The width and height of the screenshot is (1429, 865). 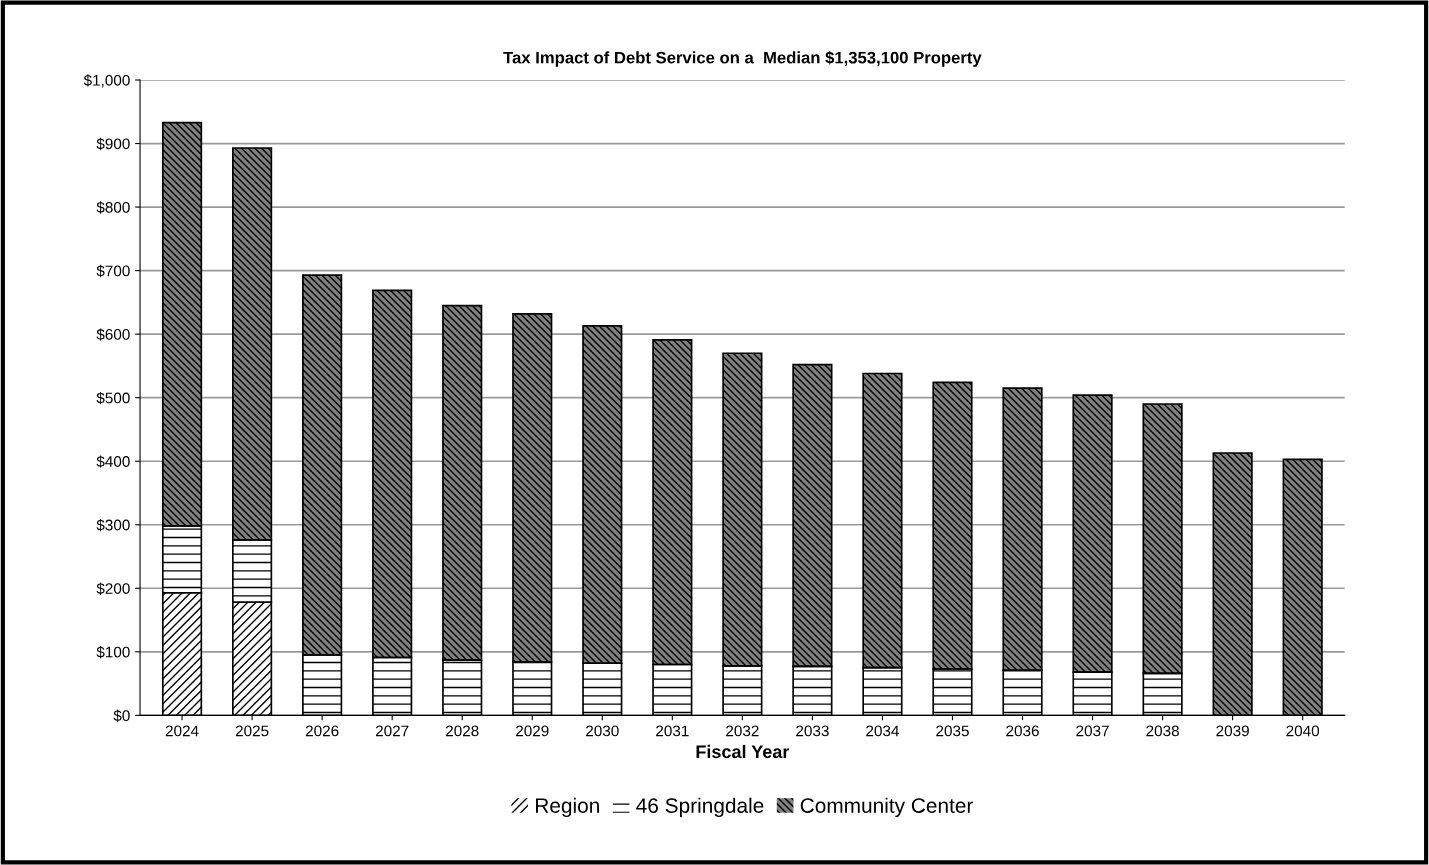 I want to click on y-tick-label: $0, so click(x=121, y=715).